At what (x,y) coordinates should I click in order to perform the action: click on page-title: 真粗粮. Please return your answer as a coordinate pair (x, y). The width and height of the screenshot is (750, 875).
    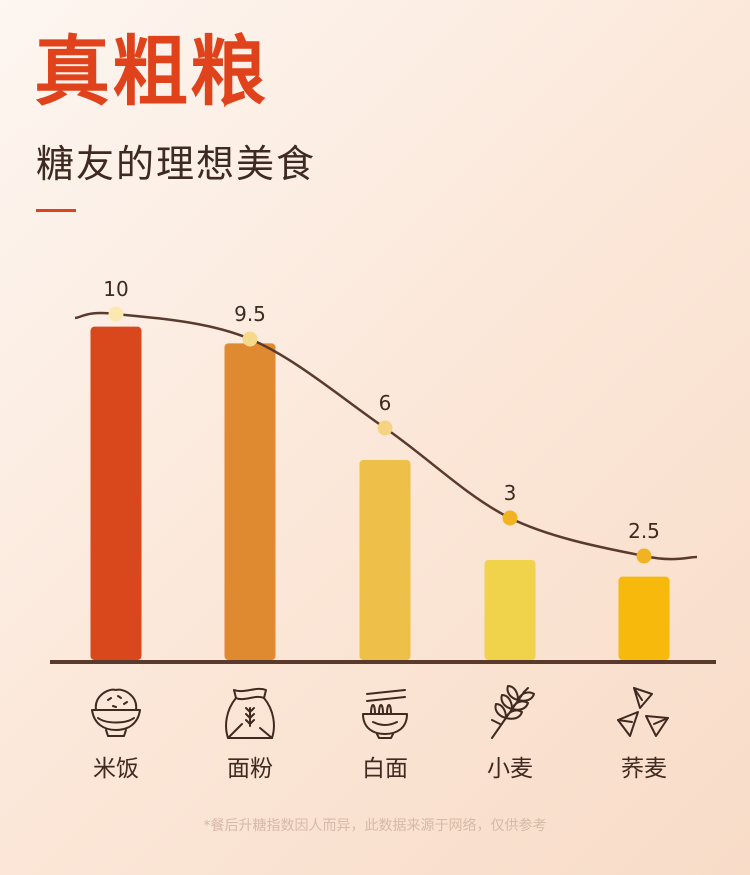
    Looking at the image, I should click on (151, 71).